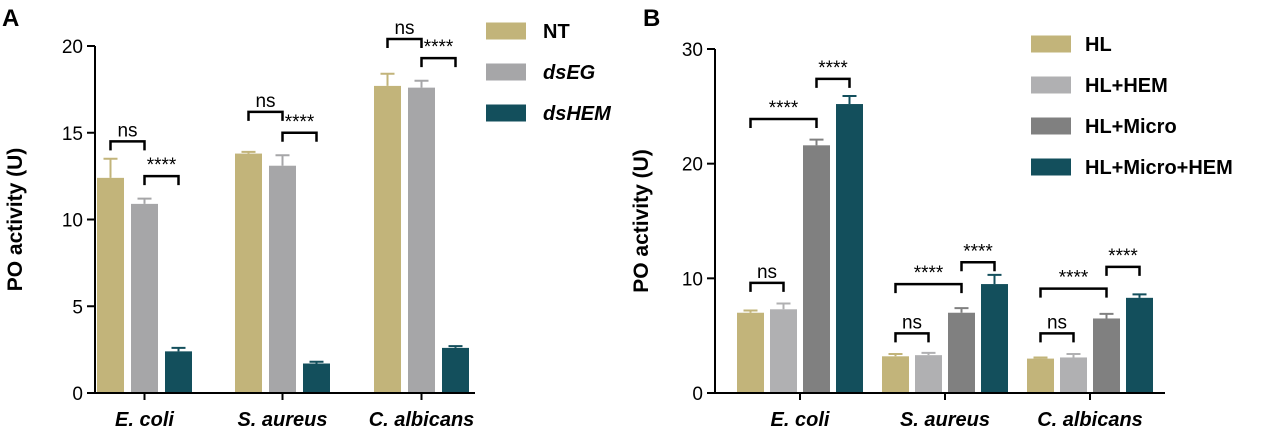 The height and width of the screenshot is (426, 1281). Describe the element at coordinates (1159, 168) in the screenshot. I see `legend-label: HL+Micro+HEM` at that location.